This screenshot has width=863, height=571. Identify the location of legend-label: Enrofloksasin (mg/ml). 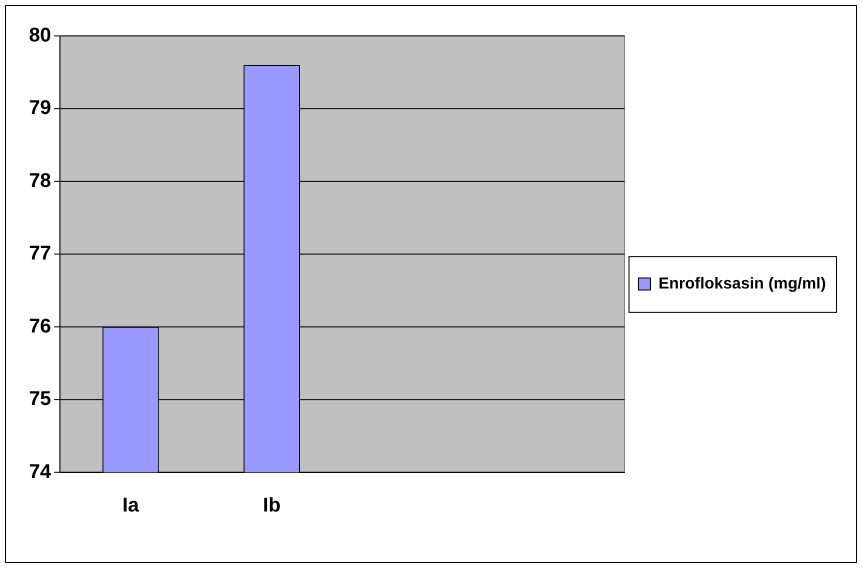
(742, 283).